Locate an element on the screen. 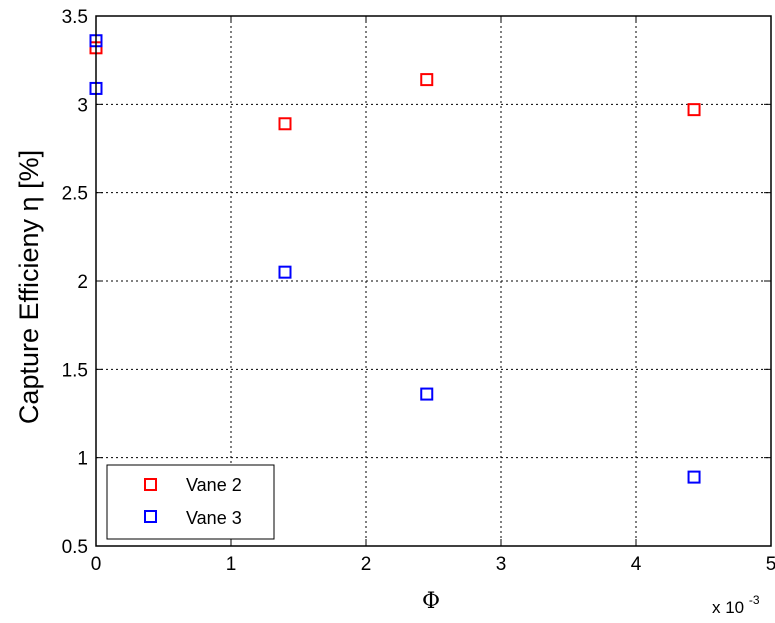 The image size is (775, 623). x-tick-label: 3 is located at coordinates (501, 564).